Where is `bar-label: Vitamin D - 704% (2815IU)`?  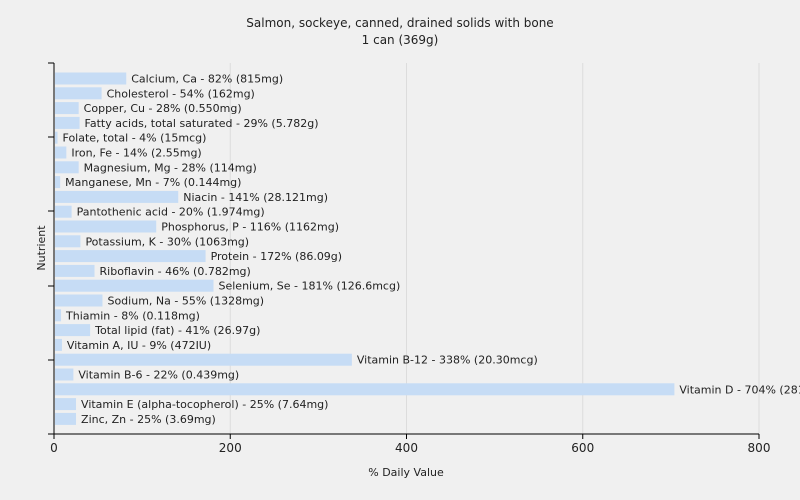 bar-label: Vitamin D - 704% (2815IU) is located at coordinates (739, 389).